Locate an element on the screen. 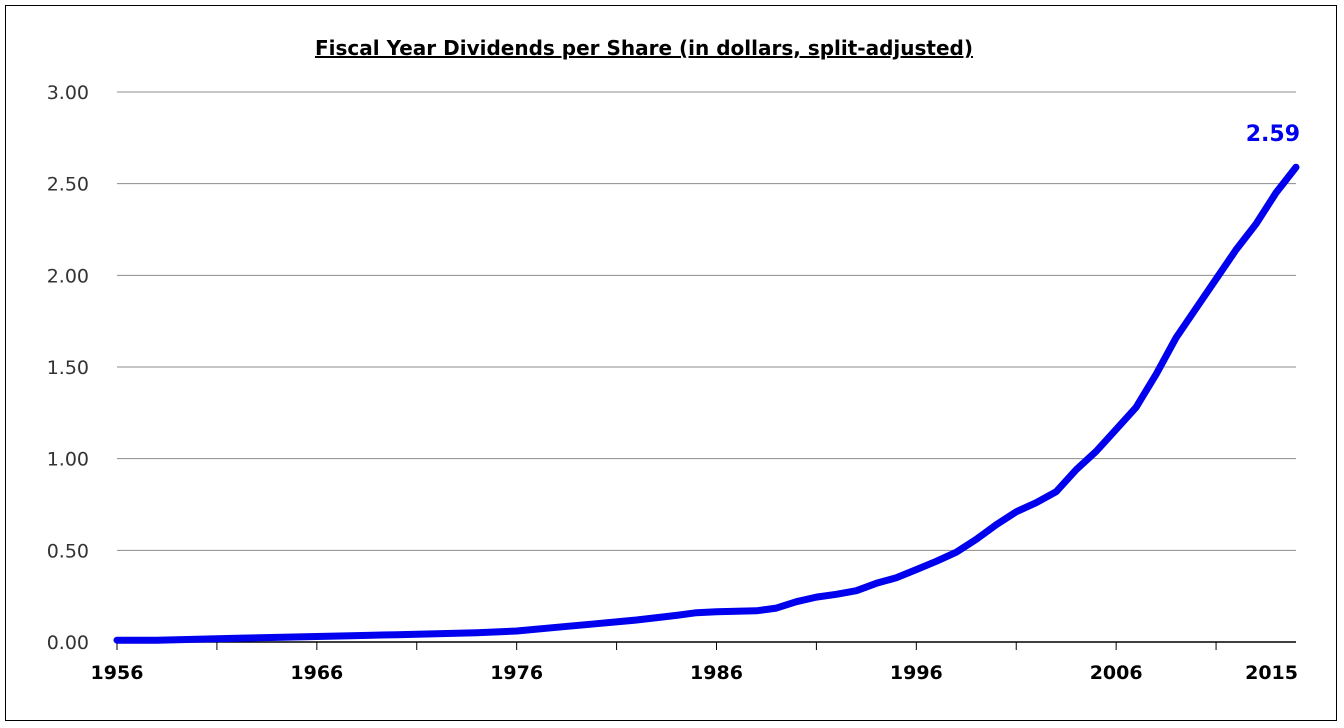  y-tick-label: 1.00 is located at coordinates (68, 460).